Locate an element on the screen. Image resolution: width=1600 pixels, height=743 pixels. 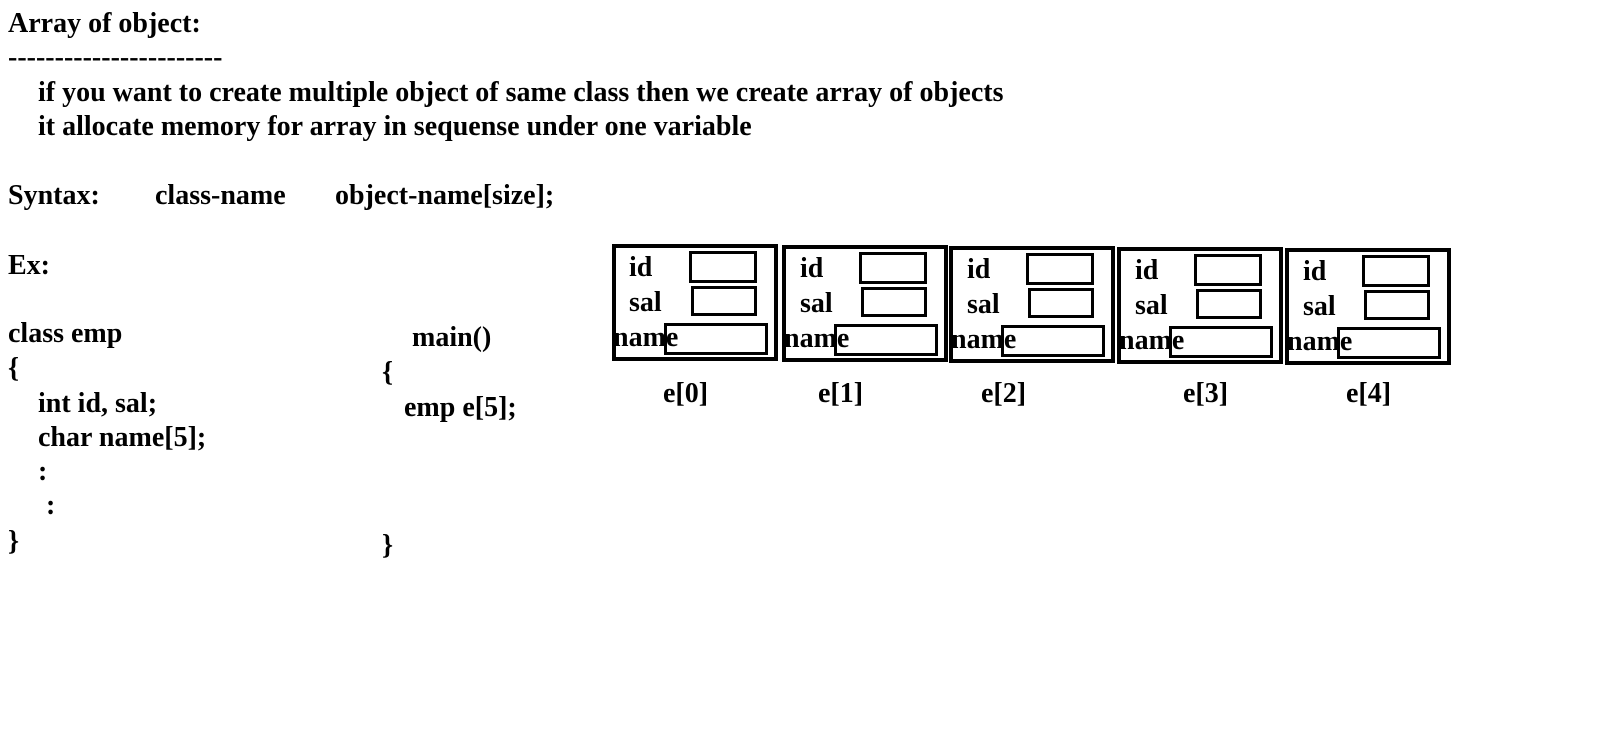
main-code-line: { is located at coordinates (388, 372).